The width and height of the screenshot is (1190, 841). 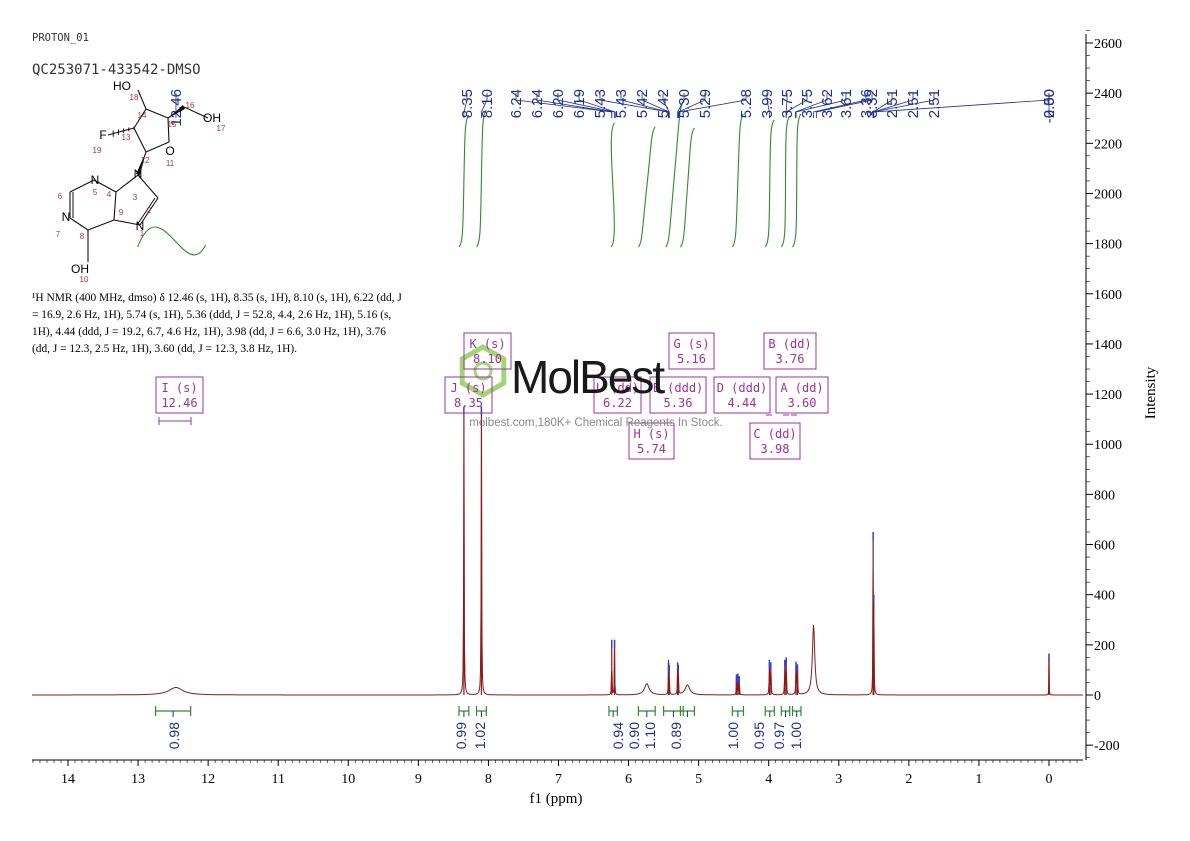 I want to click on atom-number: 9, so click(x=121, y=212).